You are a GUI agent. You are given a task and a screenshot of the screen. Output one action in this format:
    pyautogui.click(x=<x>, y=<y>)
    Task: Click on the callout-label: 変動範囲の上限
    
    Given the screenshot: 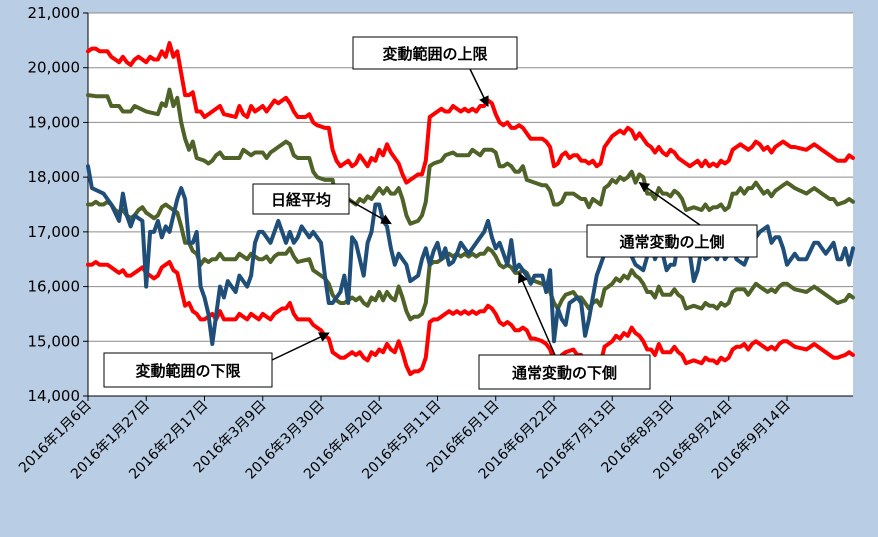 What is the action you would take?
    pyautogui.click(x=434, y=54)
    